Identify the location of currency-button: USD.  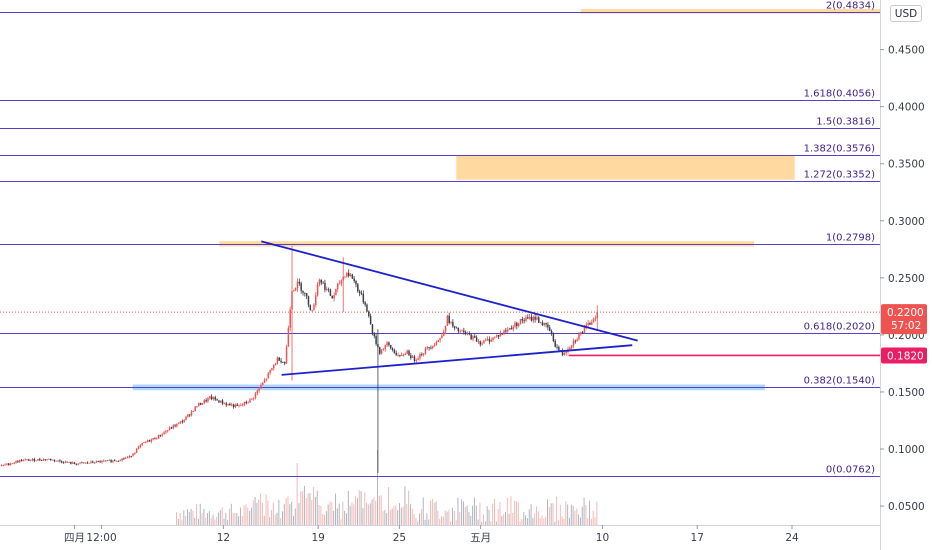
(906, 13).